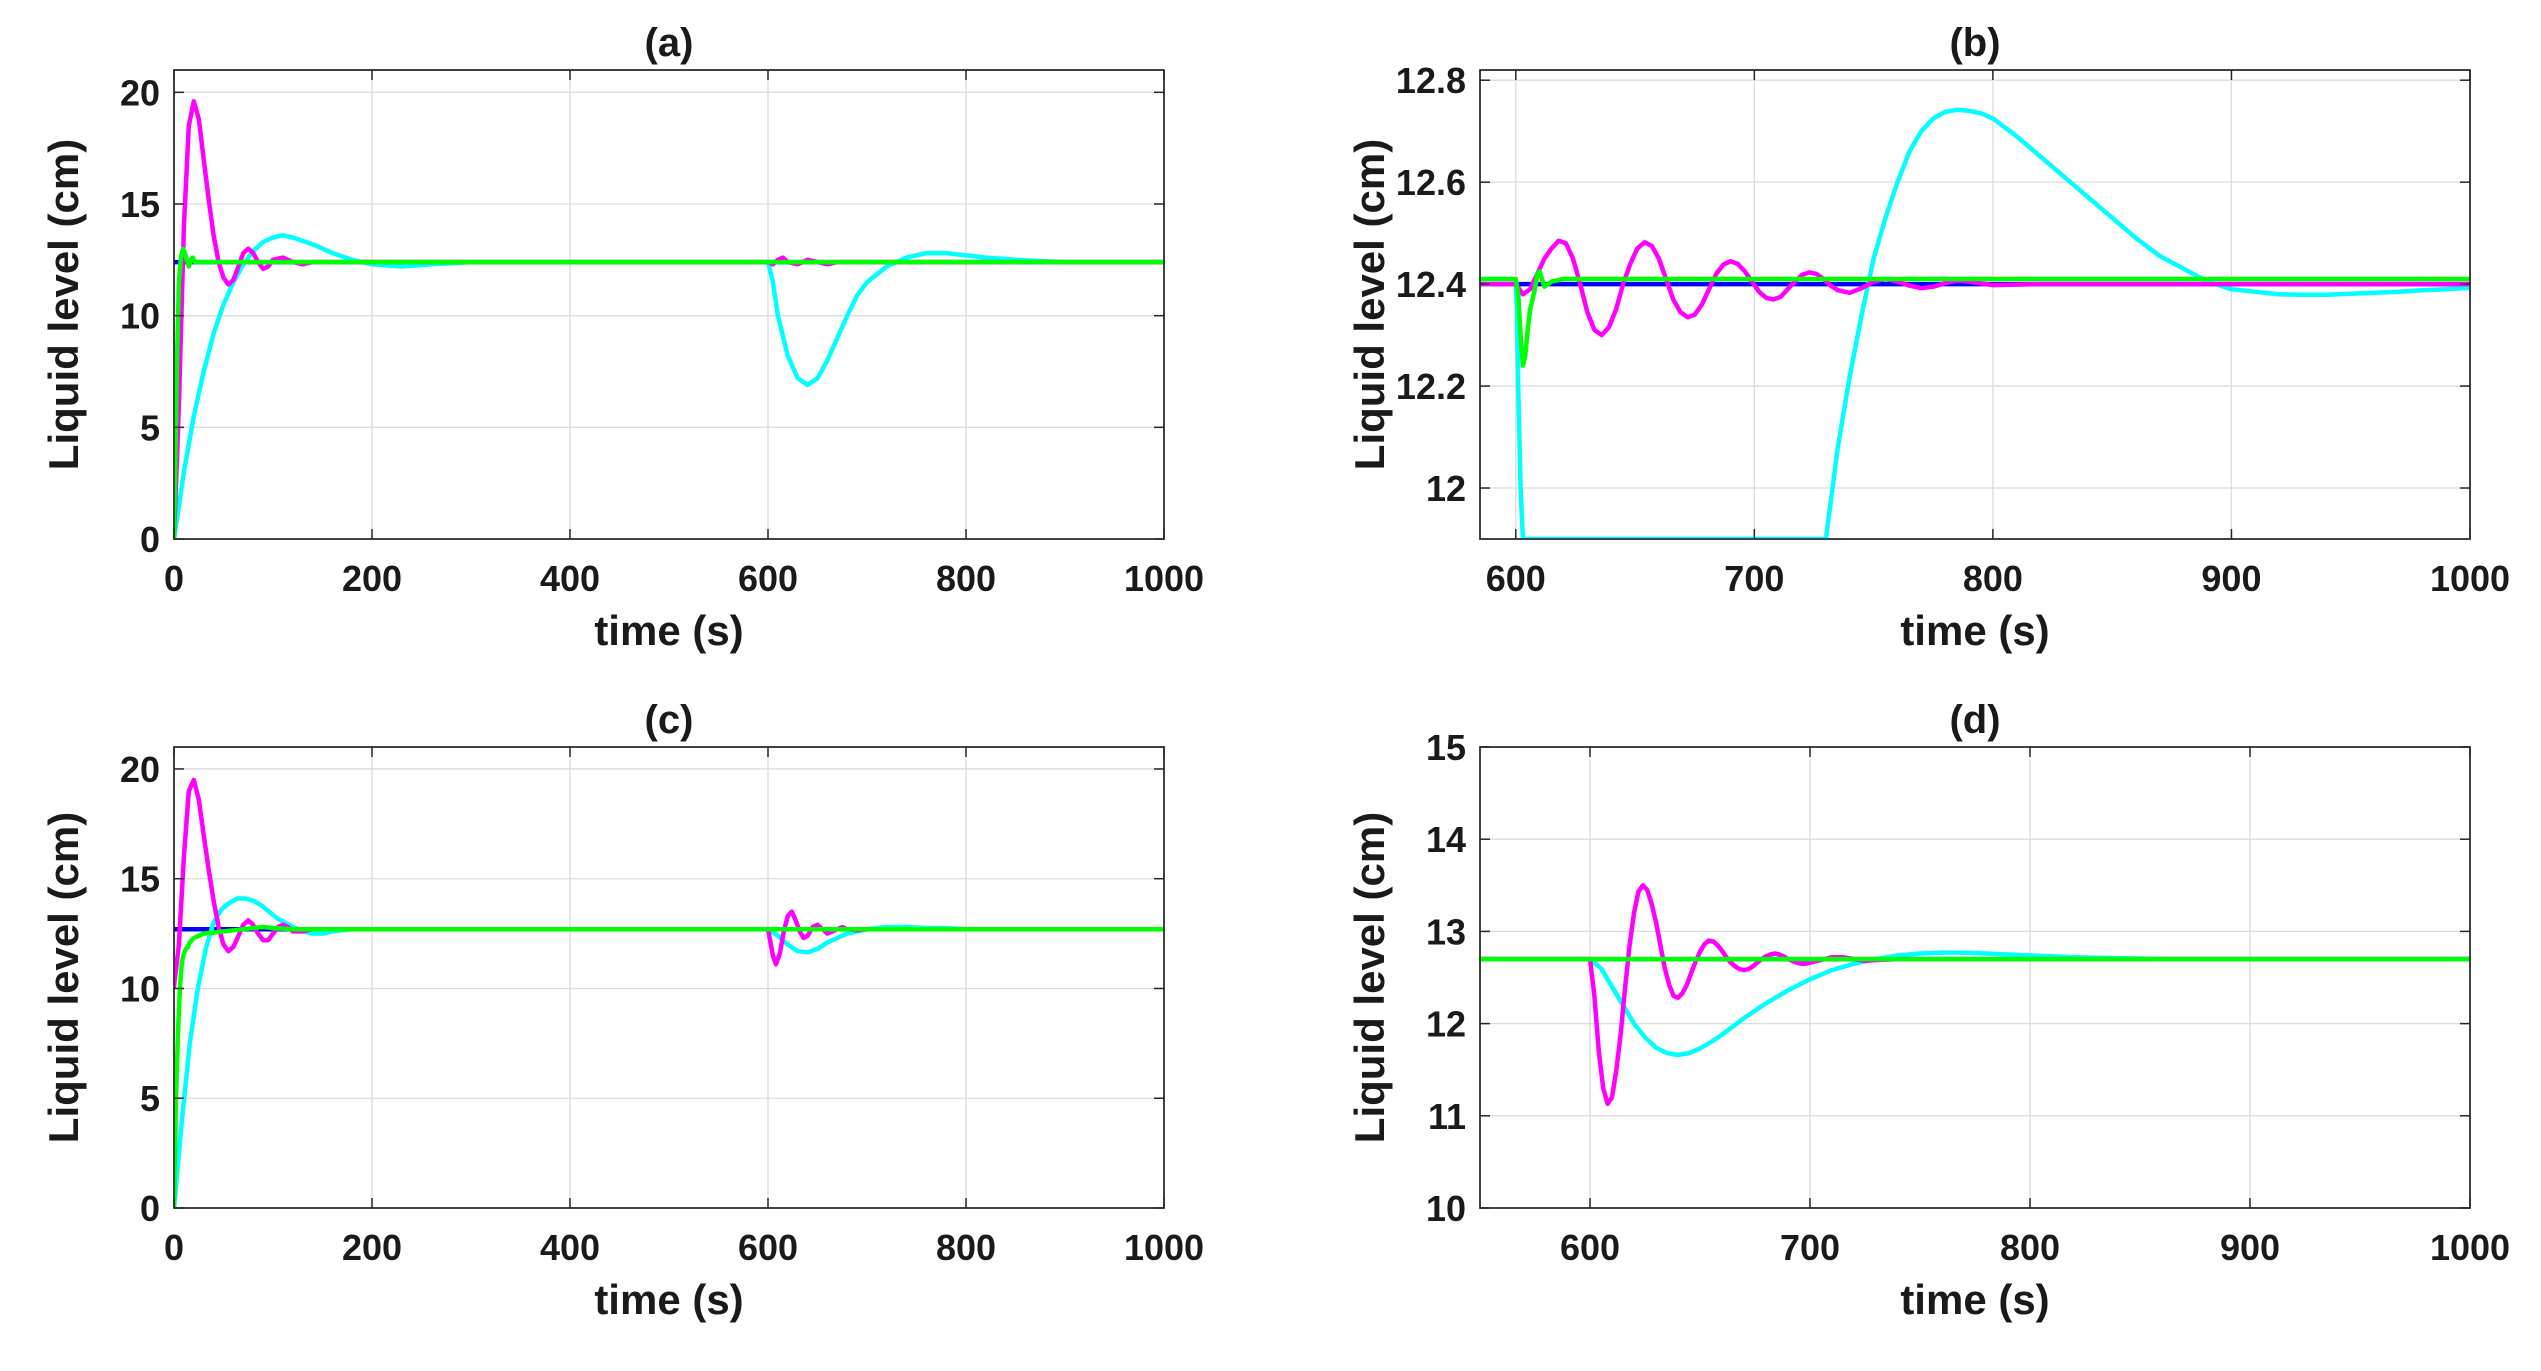 This screenshot has width=2541, height=1371. Describe the element at coordinates (1974, 720) in the screenshot. I see `chart-title: (d)` at that location.